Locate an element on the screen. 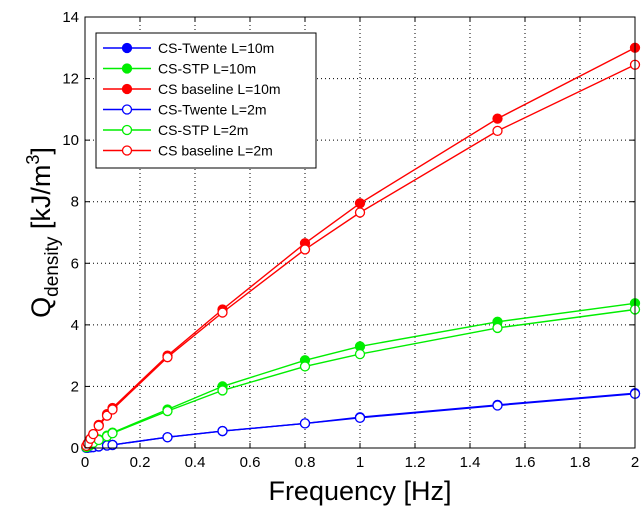 This screenshot has width=643, height=507. legend-label: CS baseline L=2m is located at coordinates (215, 151).